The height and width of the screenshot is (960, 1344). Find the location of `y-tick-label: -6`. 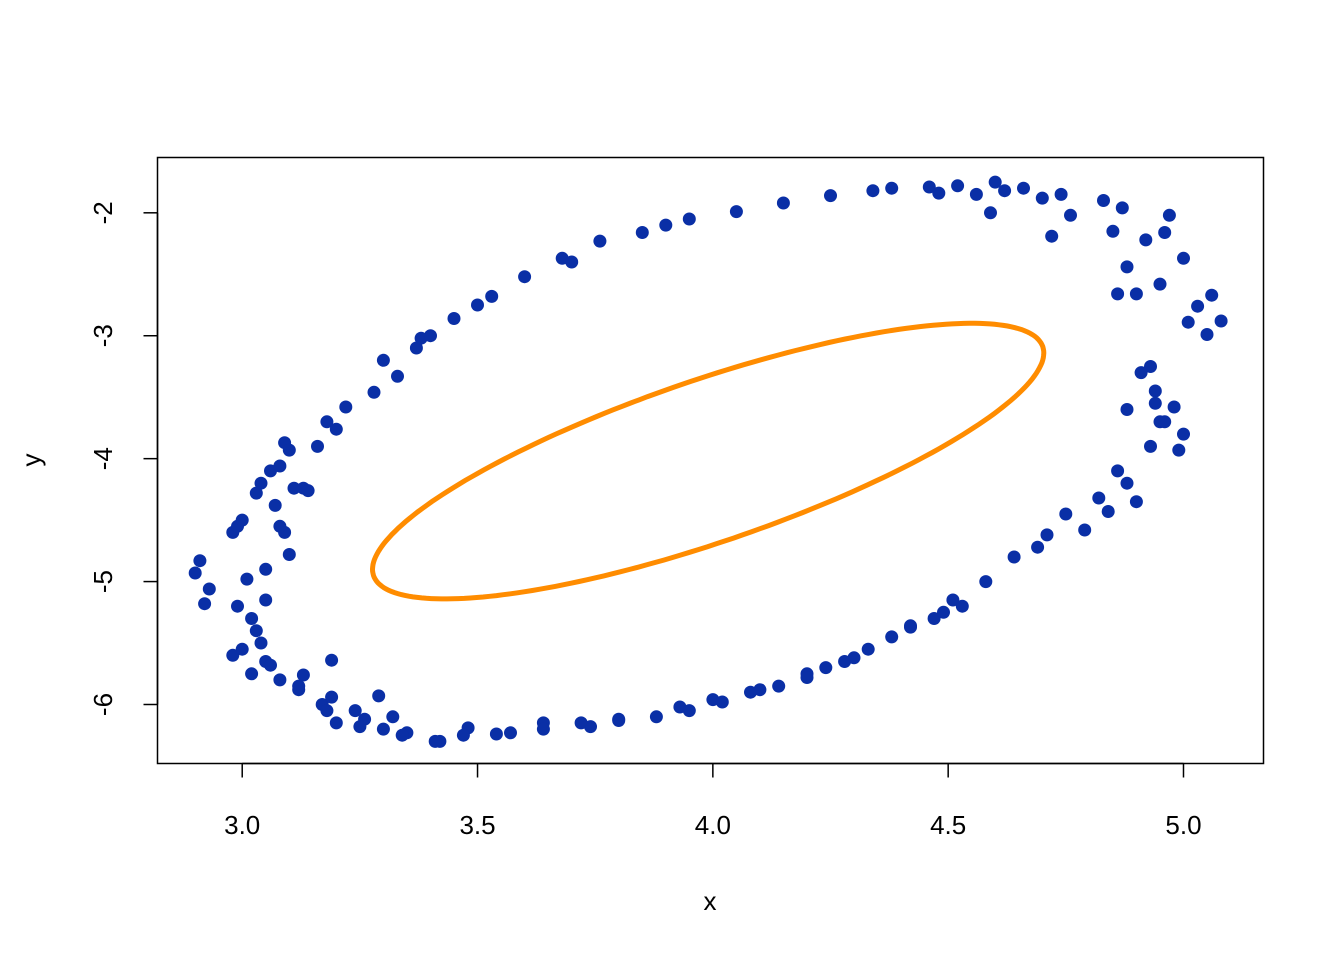

y-tick-label: -6 is located at coordinates (103, 704).